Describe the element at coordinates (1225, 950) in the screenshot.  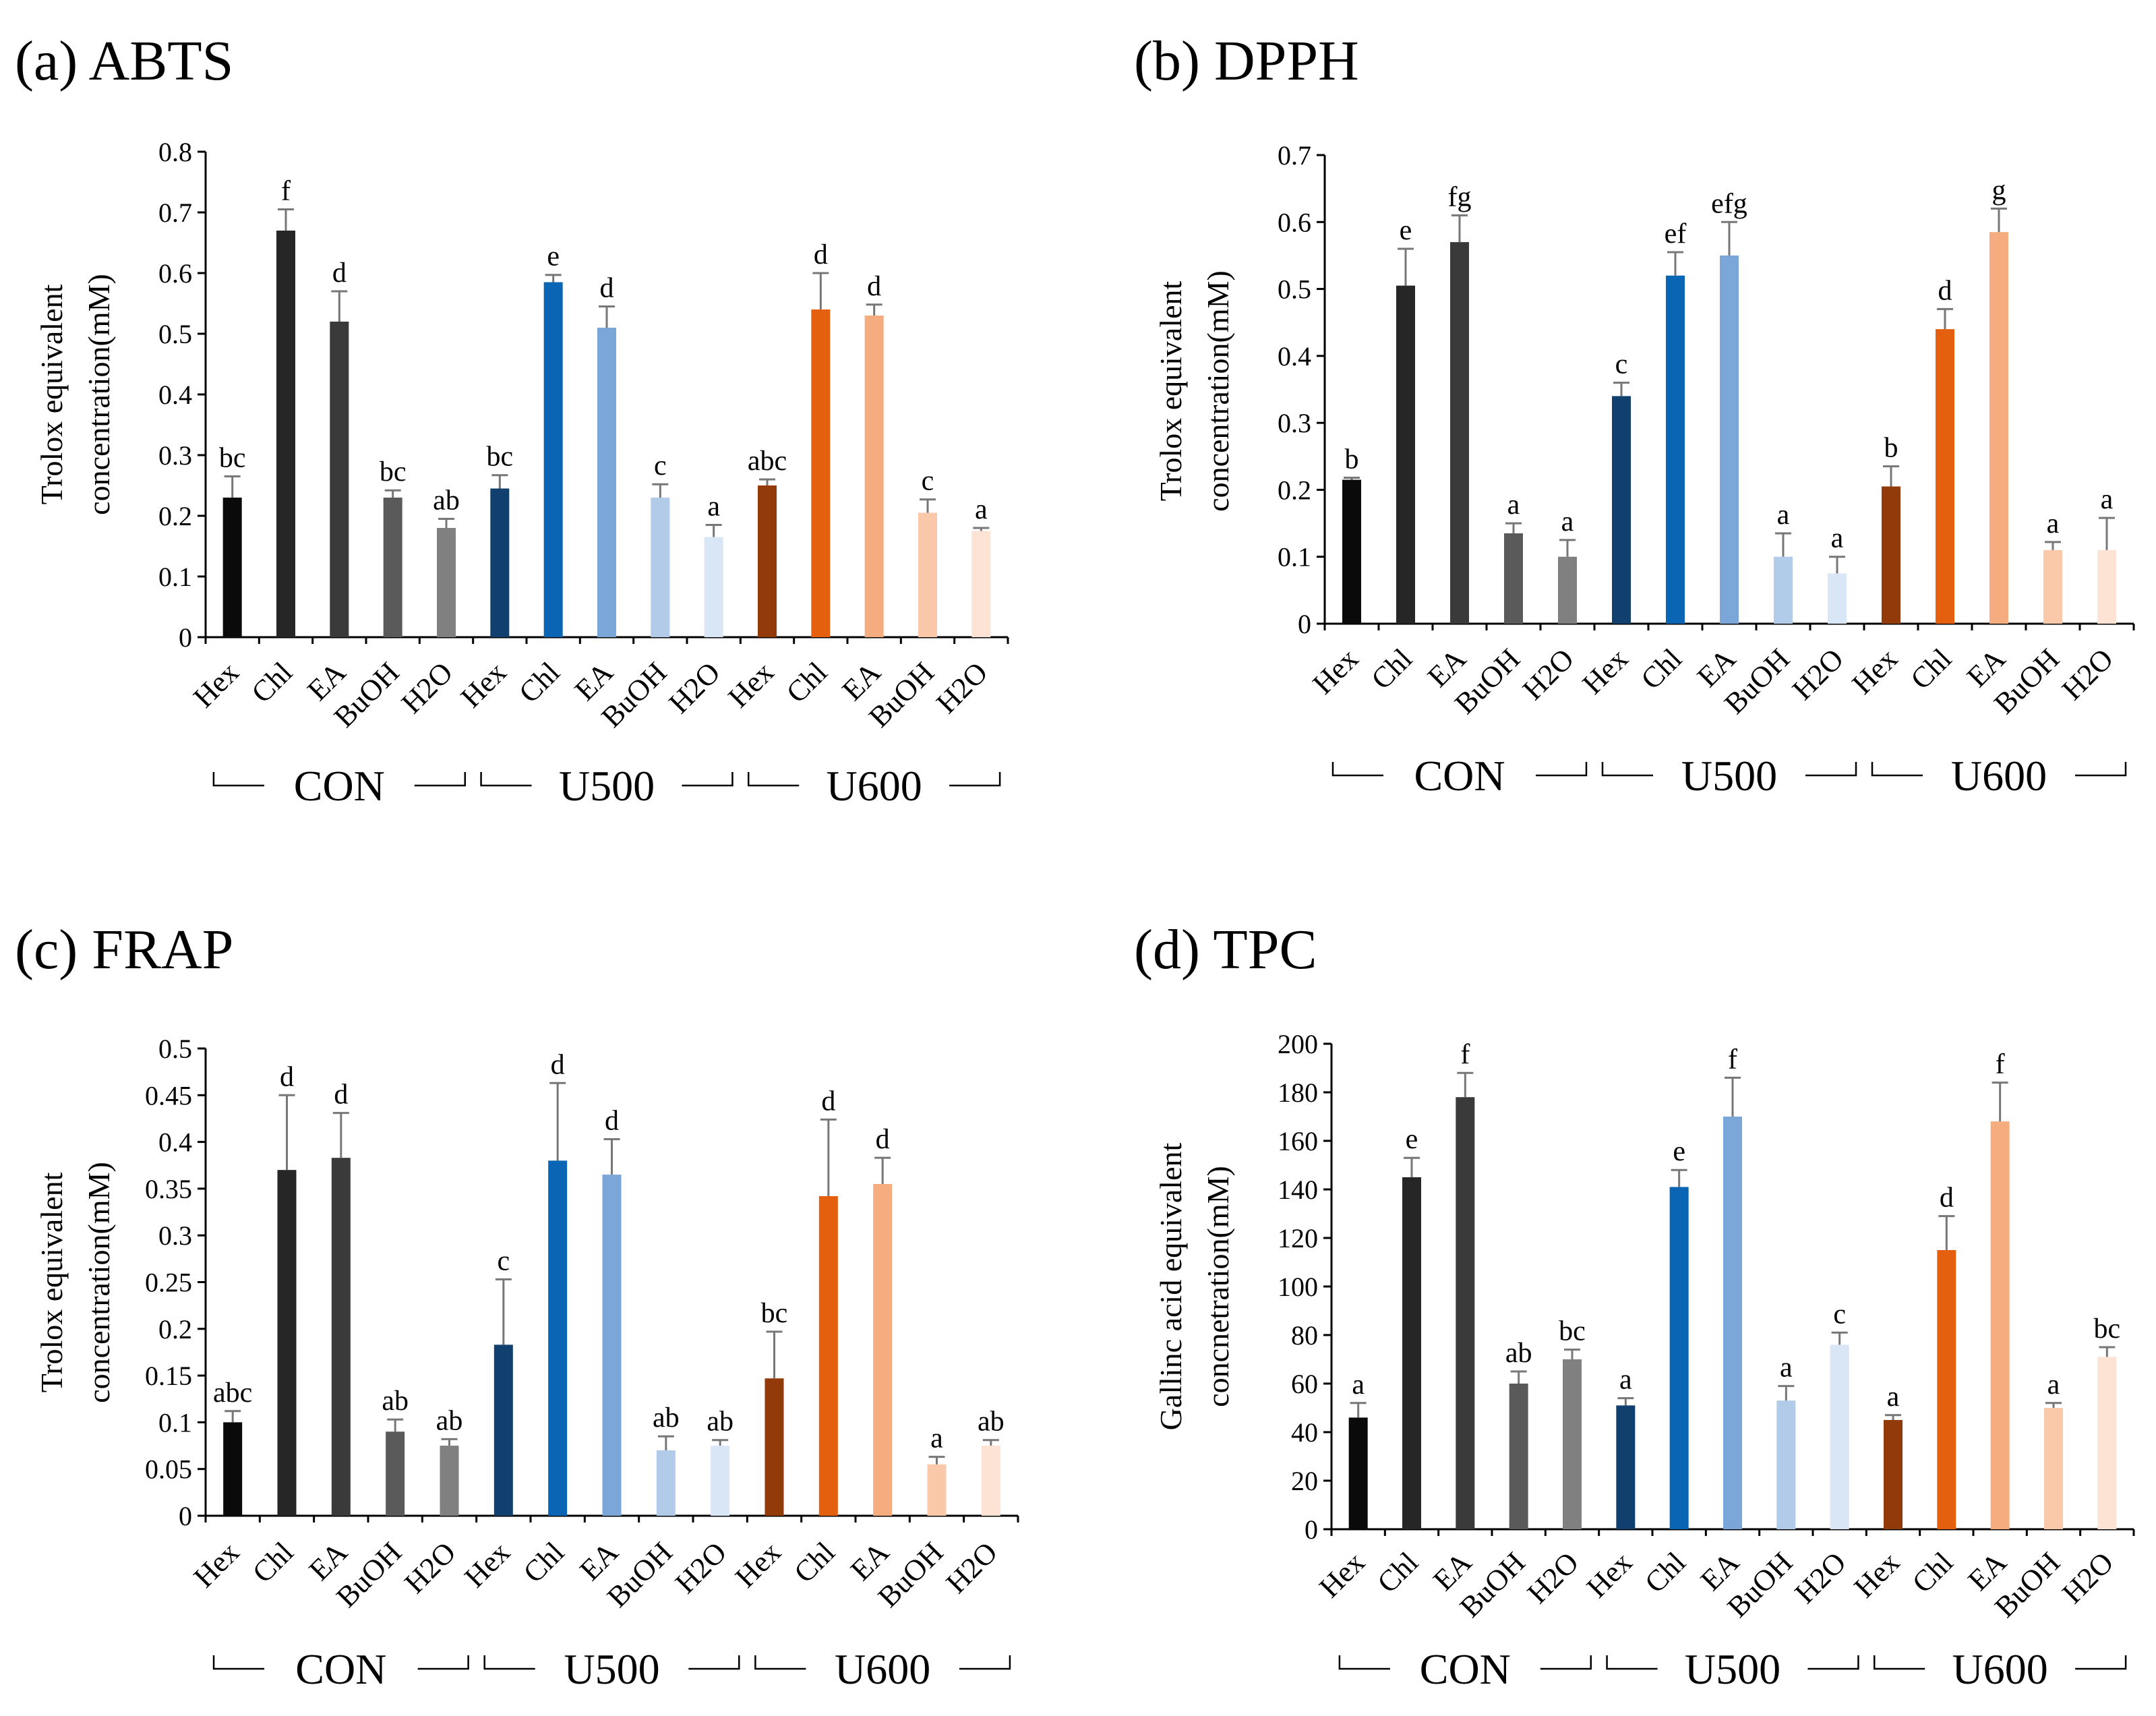
I see `panel-title: (d) TPC` at that location.